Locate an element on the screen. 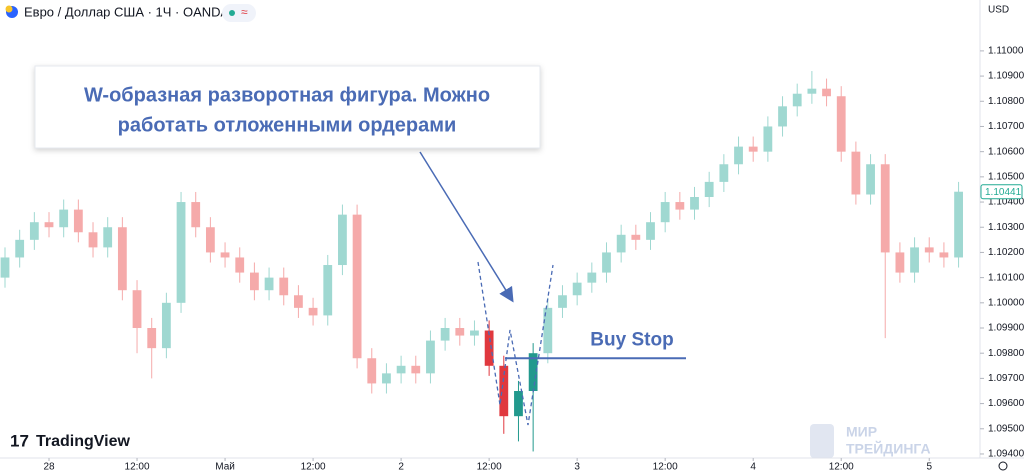  x-tick-label: Май is located at coordinates (225, 467).